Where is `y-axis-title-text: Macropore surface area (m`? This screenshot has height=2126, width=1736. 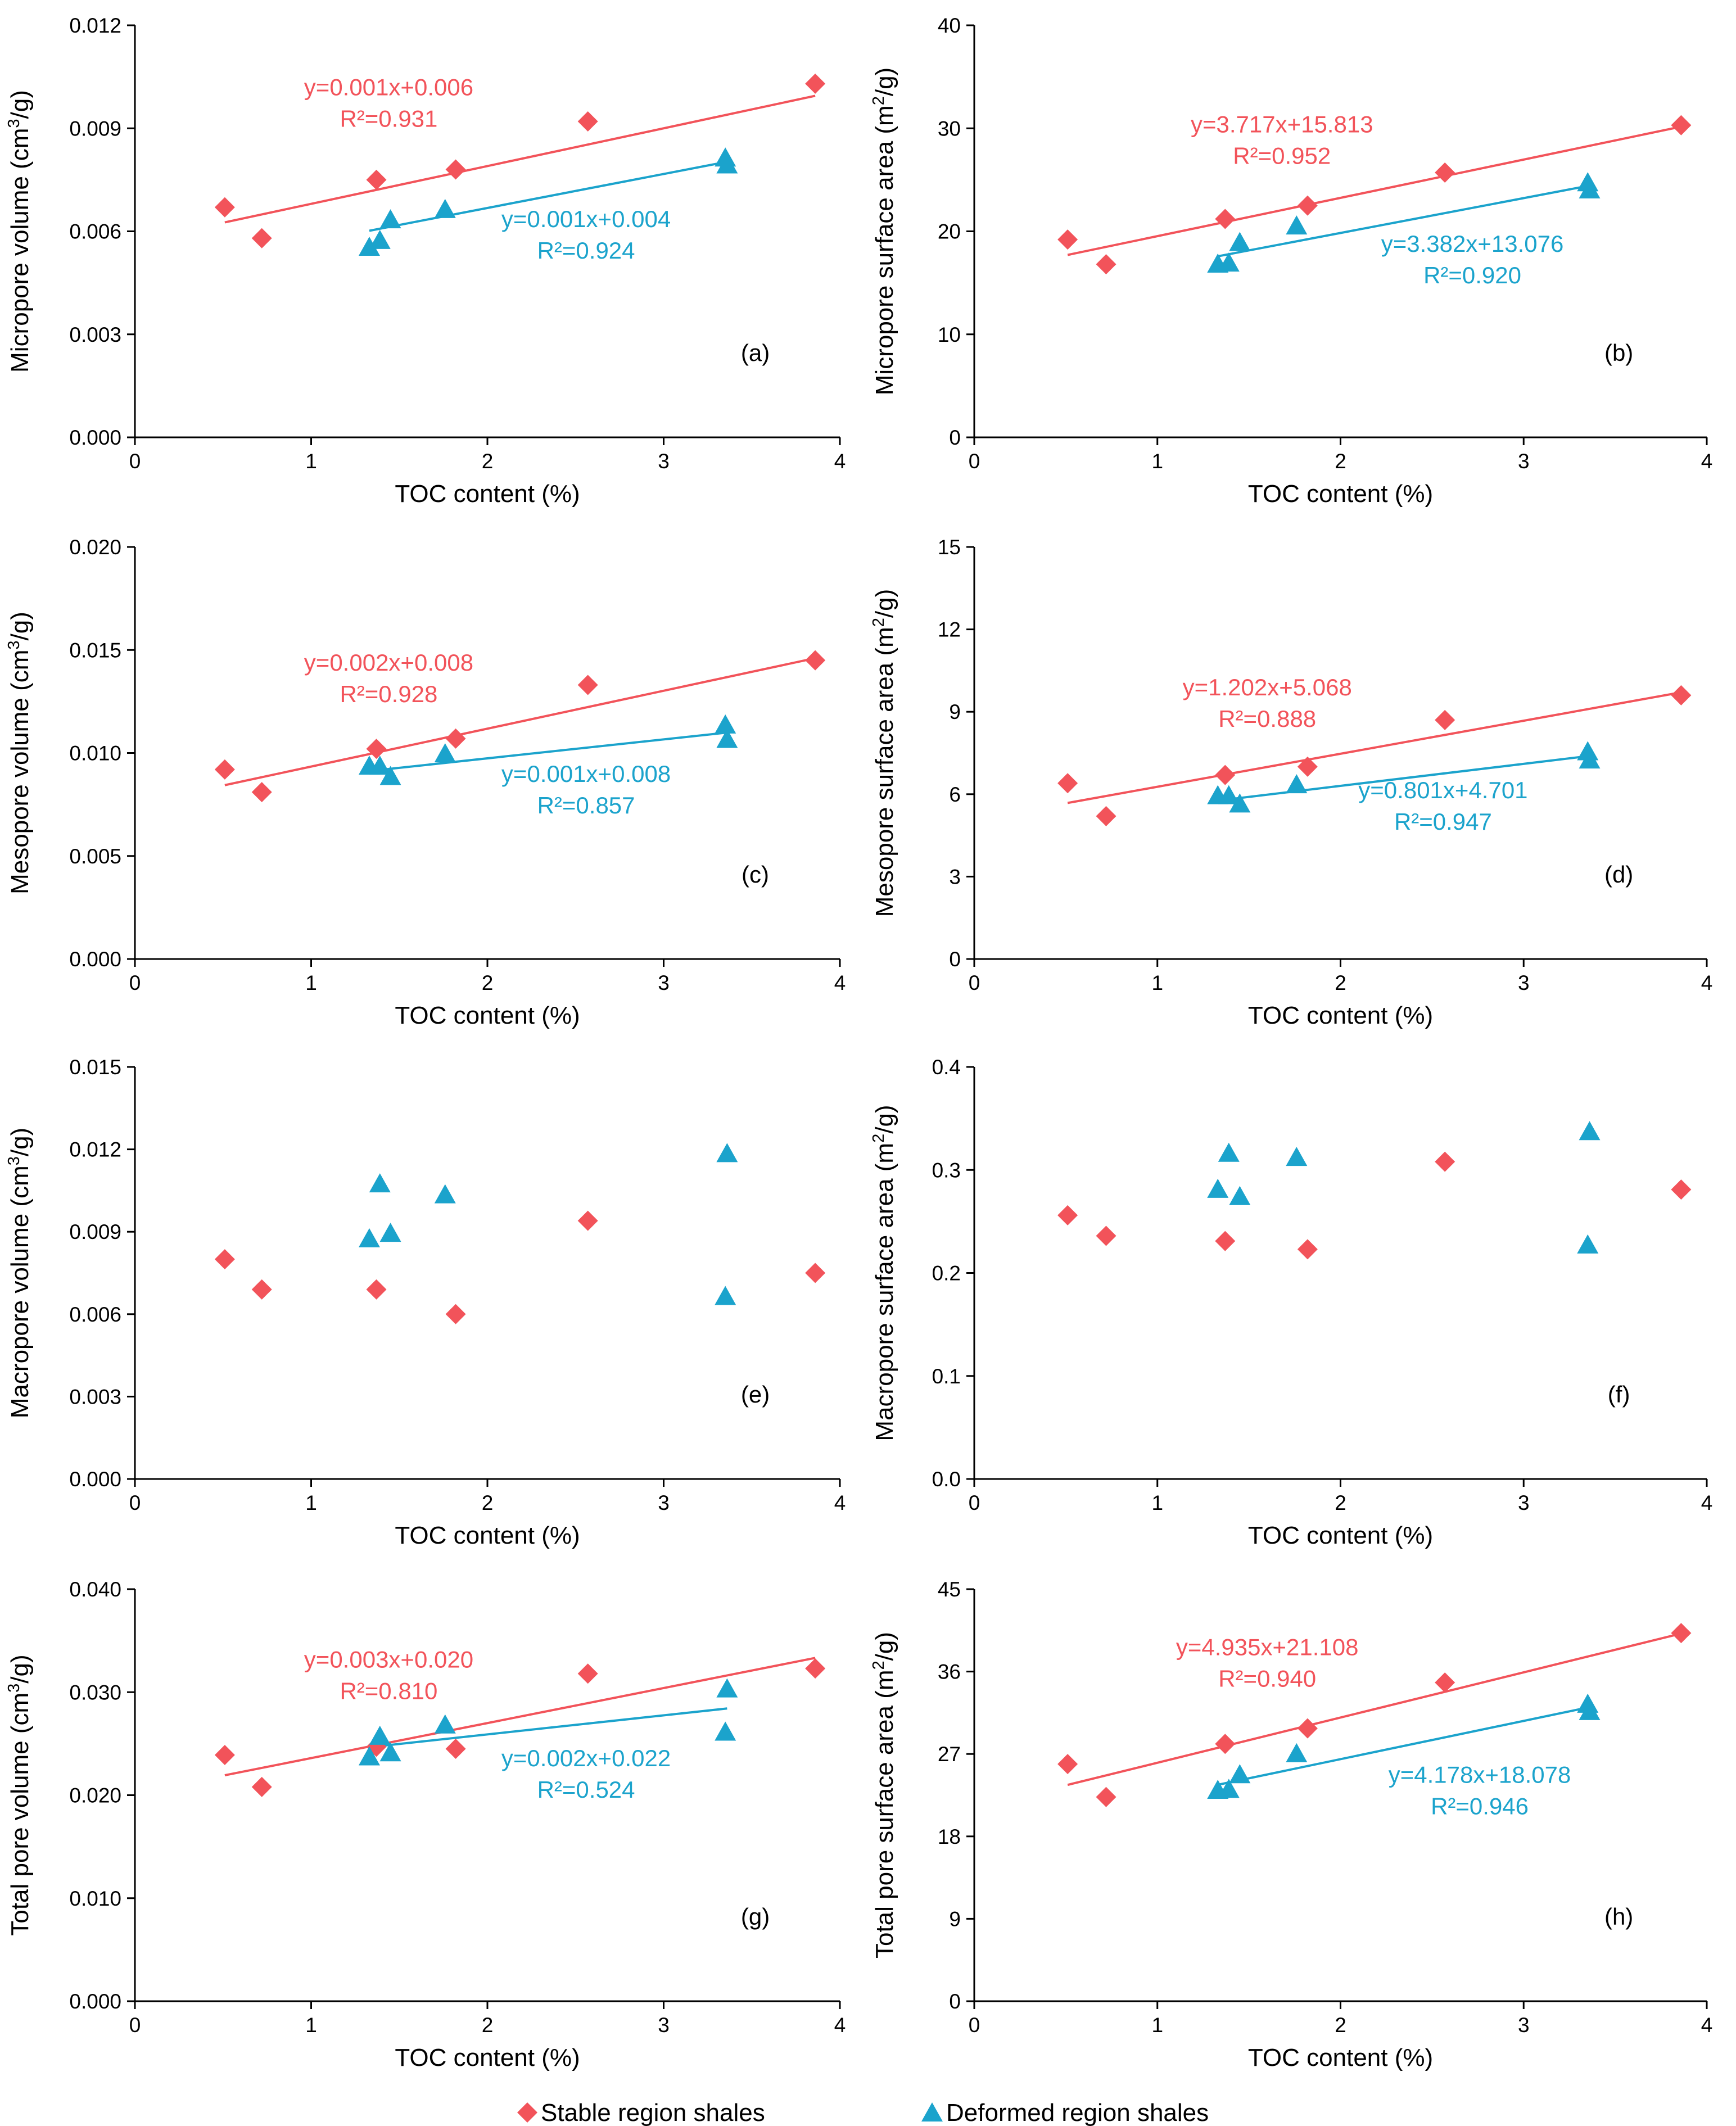 y-axis-title-text: Macropore surface area (m is located at coordinates (884, 1292).